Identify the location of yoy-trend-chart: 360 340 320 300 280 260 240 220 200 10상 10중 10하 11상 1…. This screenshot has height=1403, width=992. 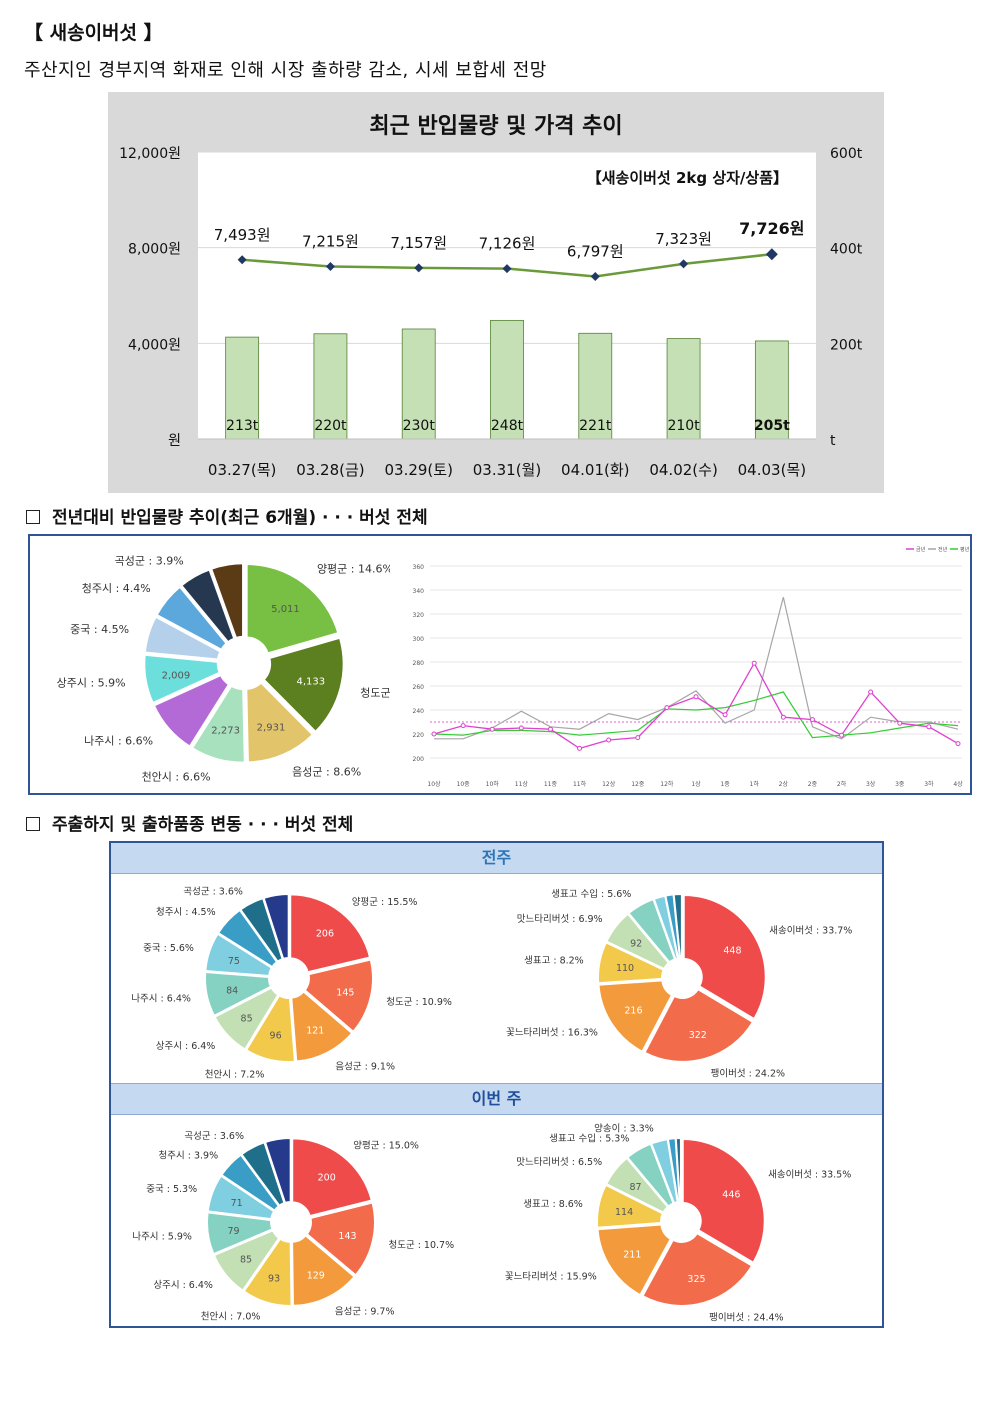
(691, 667).